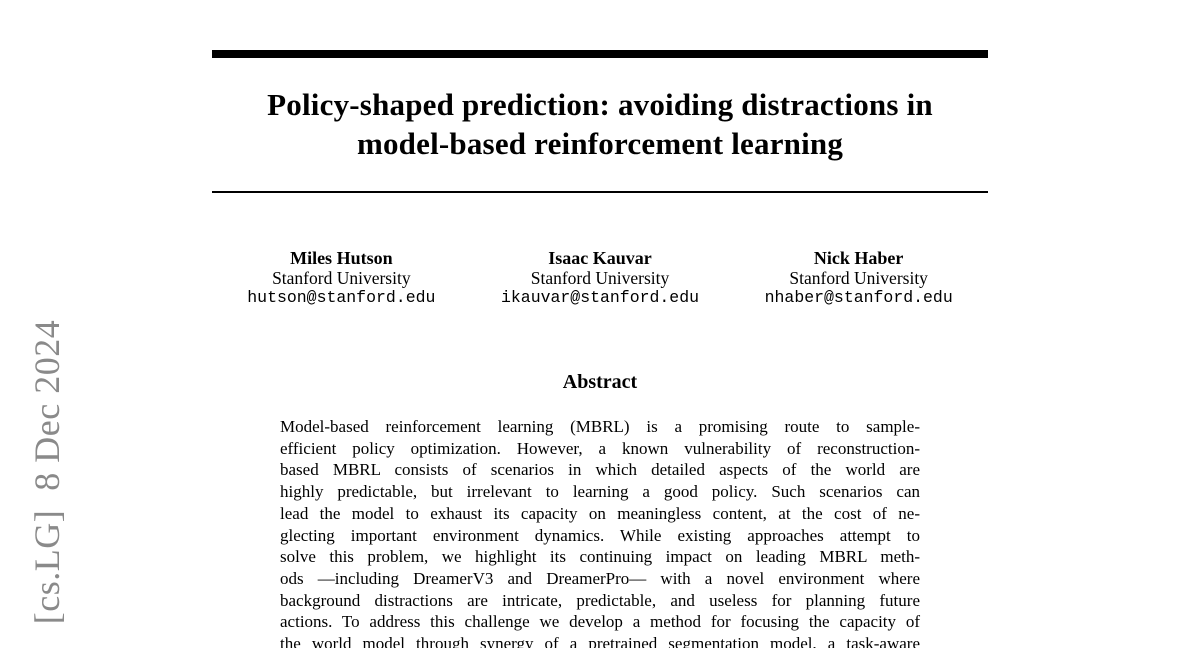  I want to click on author-name: Isaac Kauvar, so click(600, 258).